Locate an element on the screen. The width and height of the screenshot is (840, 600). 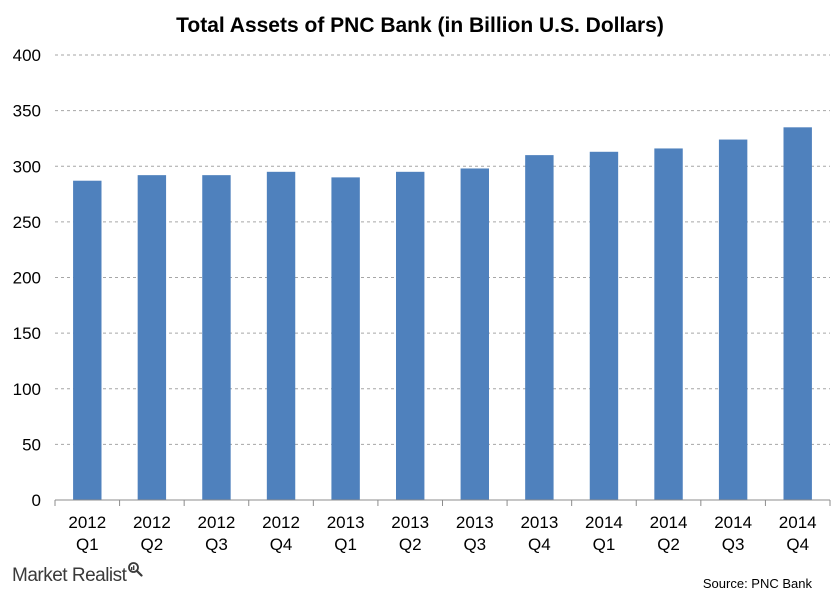
y-tick-label: 0 is located at coordinates (36, 500).